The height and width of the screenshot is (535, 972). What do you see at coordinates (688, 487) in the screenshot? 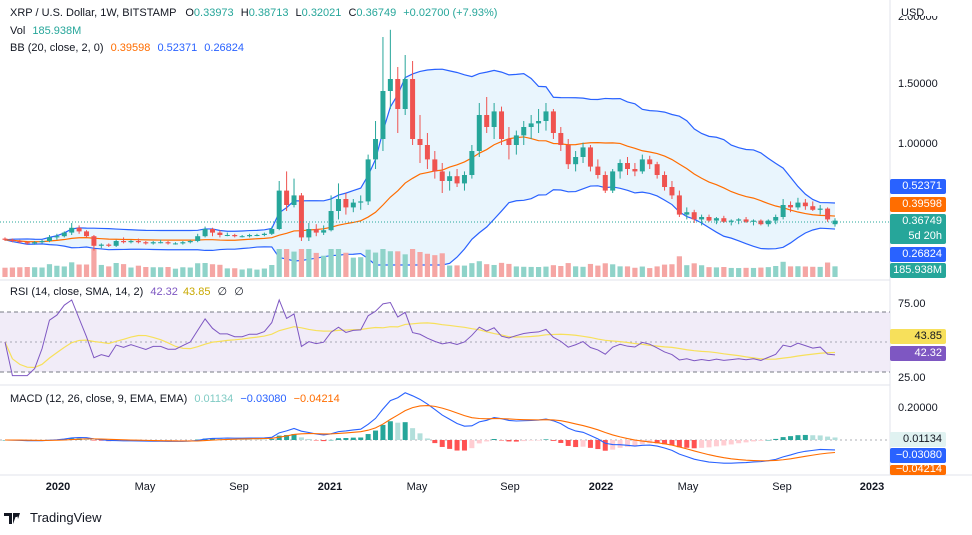
I see `time-tick-may-2022: May` at bounding box center [688, 487].